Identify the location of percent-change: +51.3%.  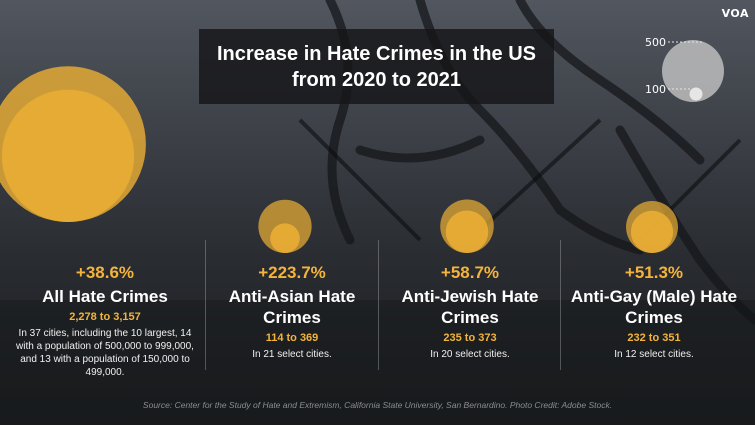
(654, 272).